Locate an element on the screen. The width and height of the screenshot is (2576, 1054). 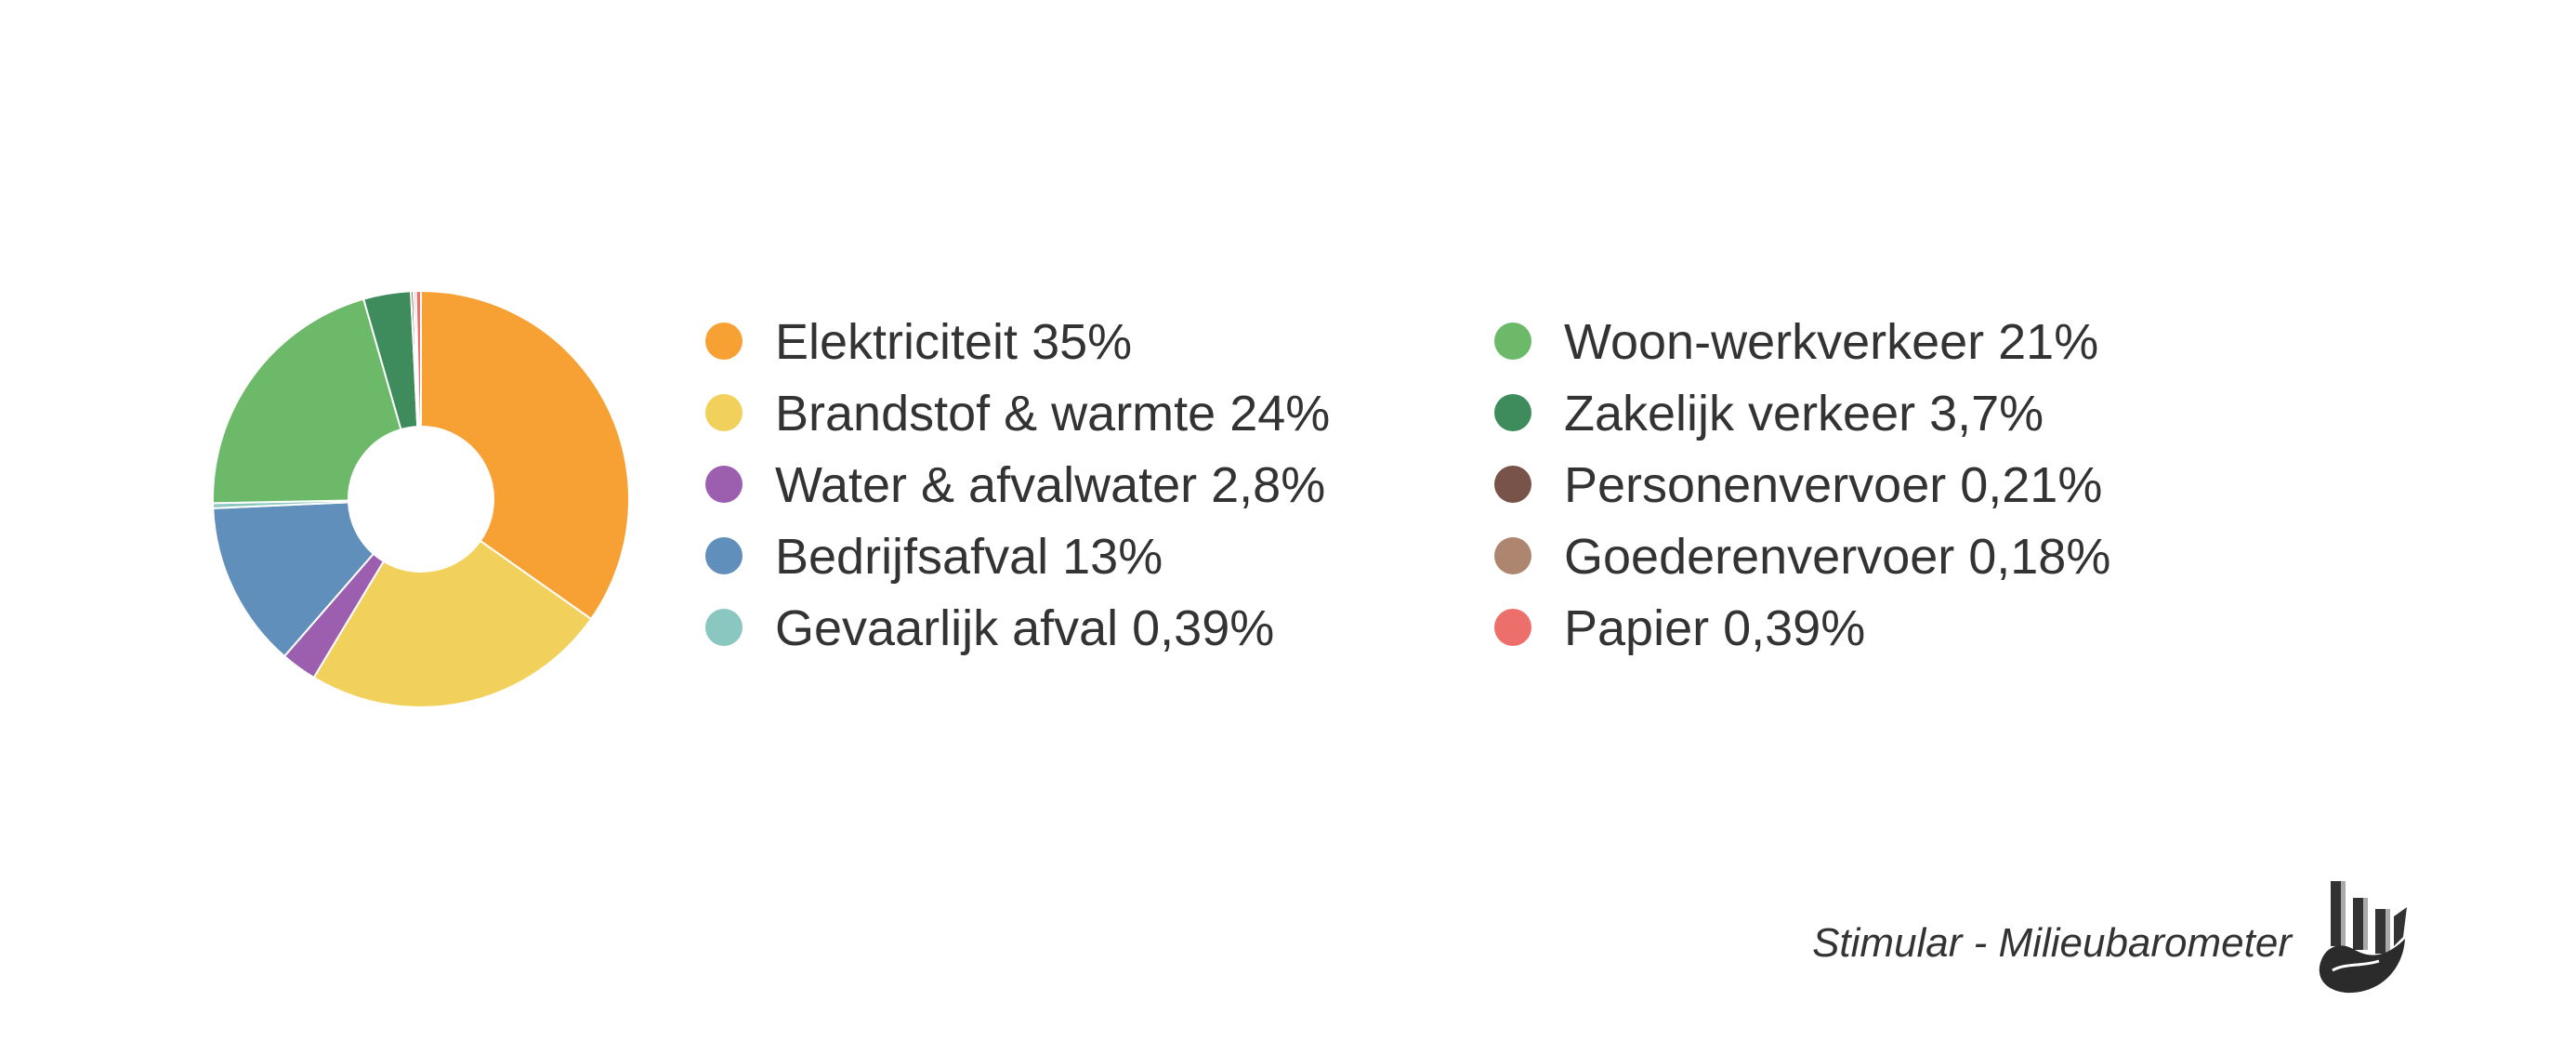
milieubarometer-logo-icon is located at coordinates (2363, 937).